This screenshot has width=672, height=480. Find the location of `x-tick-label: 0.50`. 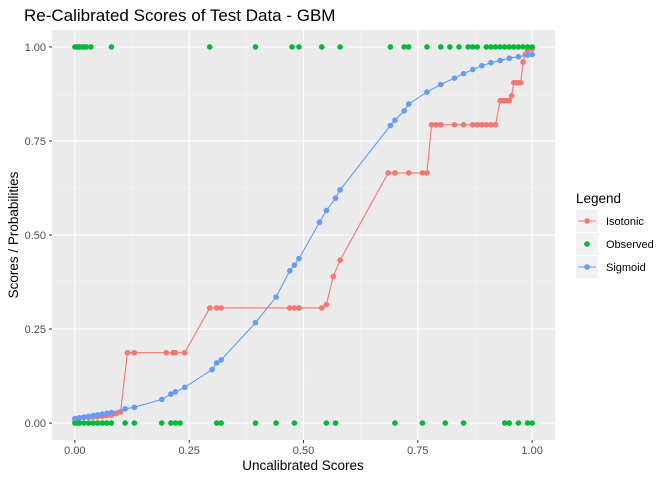

x-tick-label: 0.50 is located at coordinates (303, 451).